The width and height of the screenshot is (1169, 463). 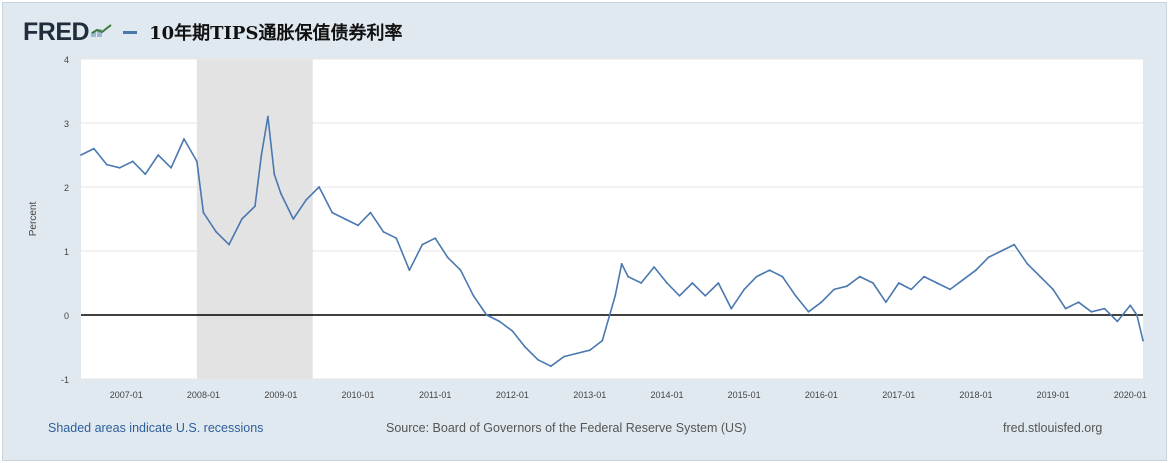 I want to click on site-link: fred.stlouisfed.org, so click(x=1053, y=428).